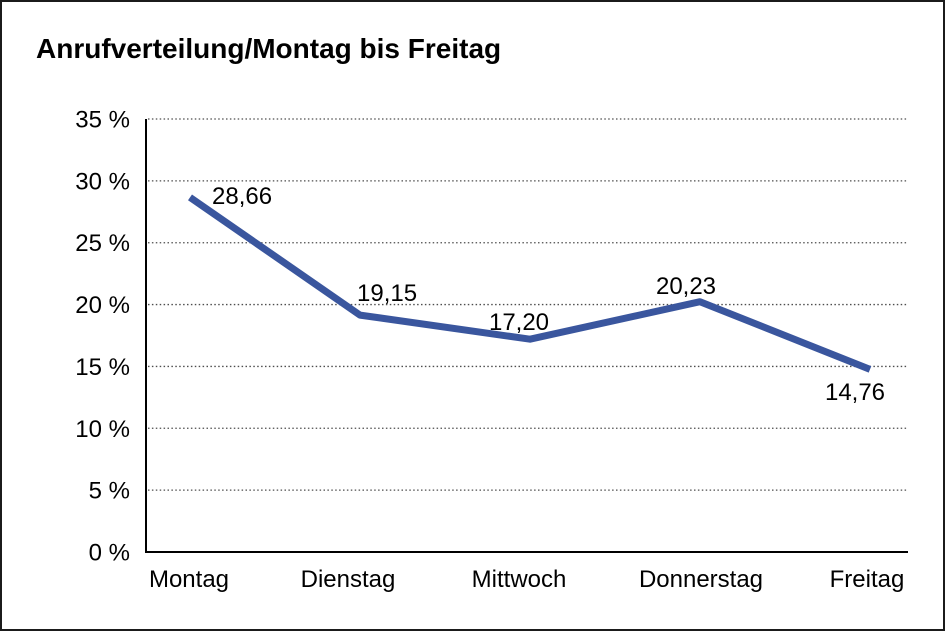 The width and height of the screenshot is (945, 631). I want to click on data-point-label: 14,76, so click(855, 392).